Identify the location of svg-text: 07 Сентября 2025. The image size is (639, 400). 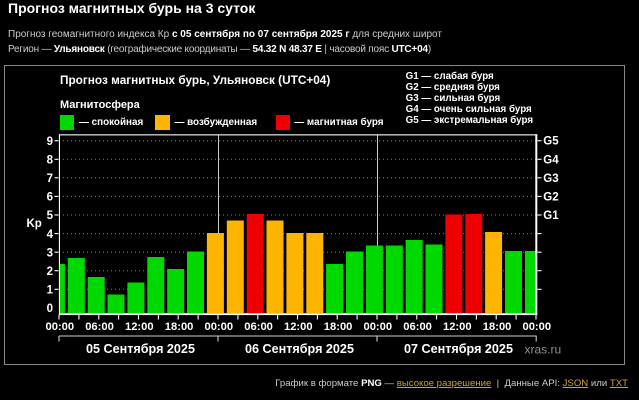
(458, 349).